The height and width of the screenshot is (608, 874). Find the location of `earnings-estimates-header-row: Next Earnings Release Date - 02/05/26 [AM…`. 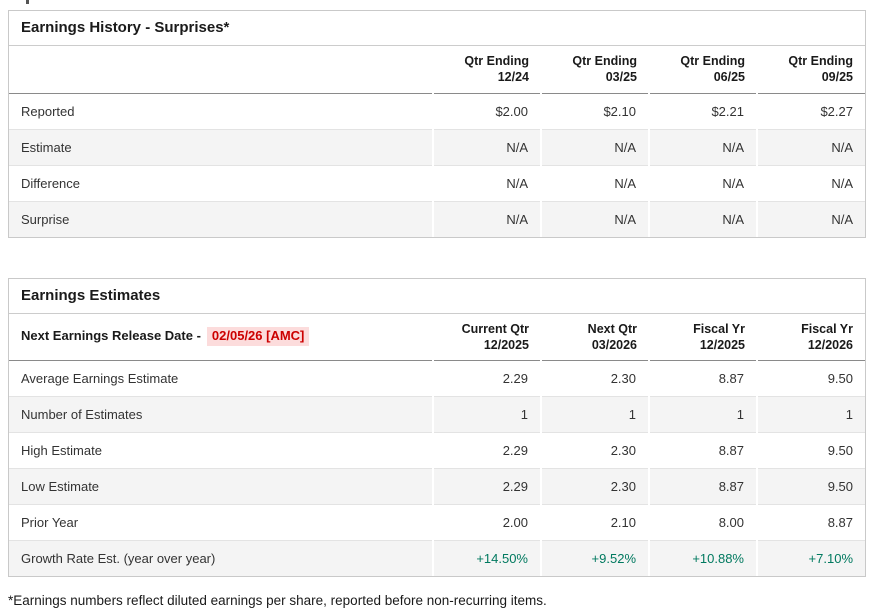

earnings-estimates-header-row: Next Earnings Release Date - 02/05/26 [AM… is located at coordinates (437, 337).